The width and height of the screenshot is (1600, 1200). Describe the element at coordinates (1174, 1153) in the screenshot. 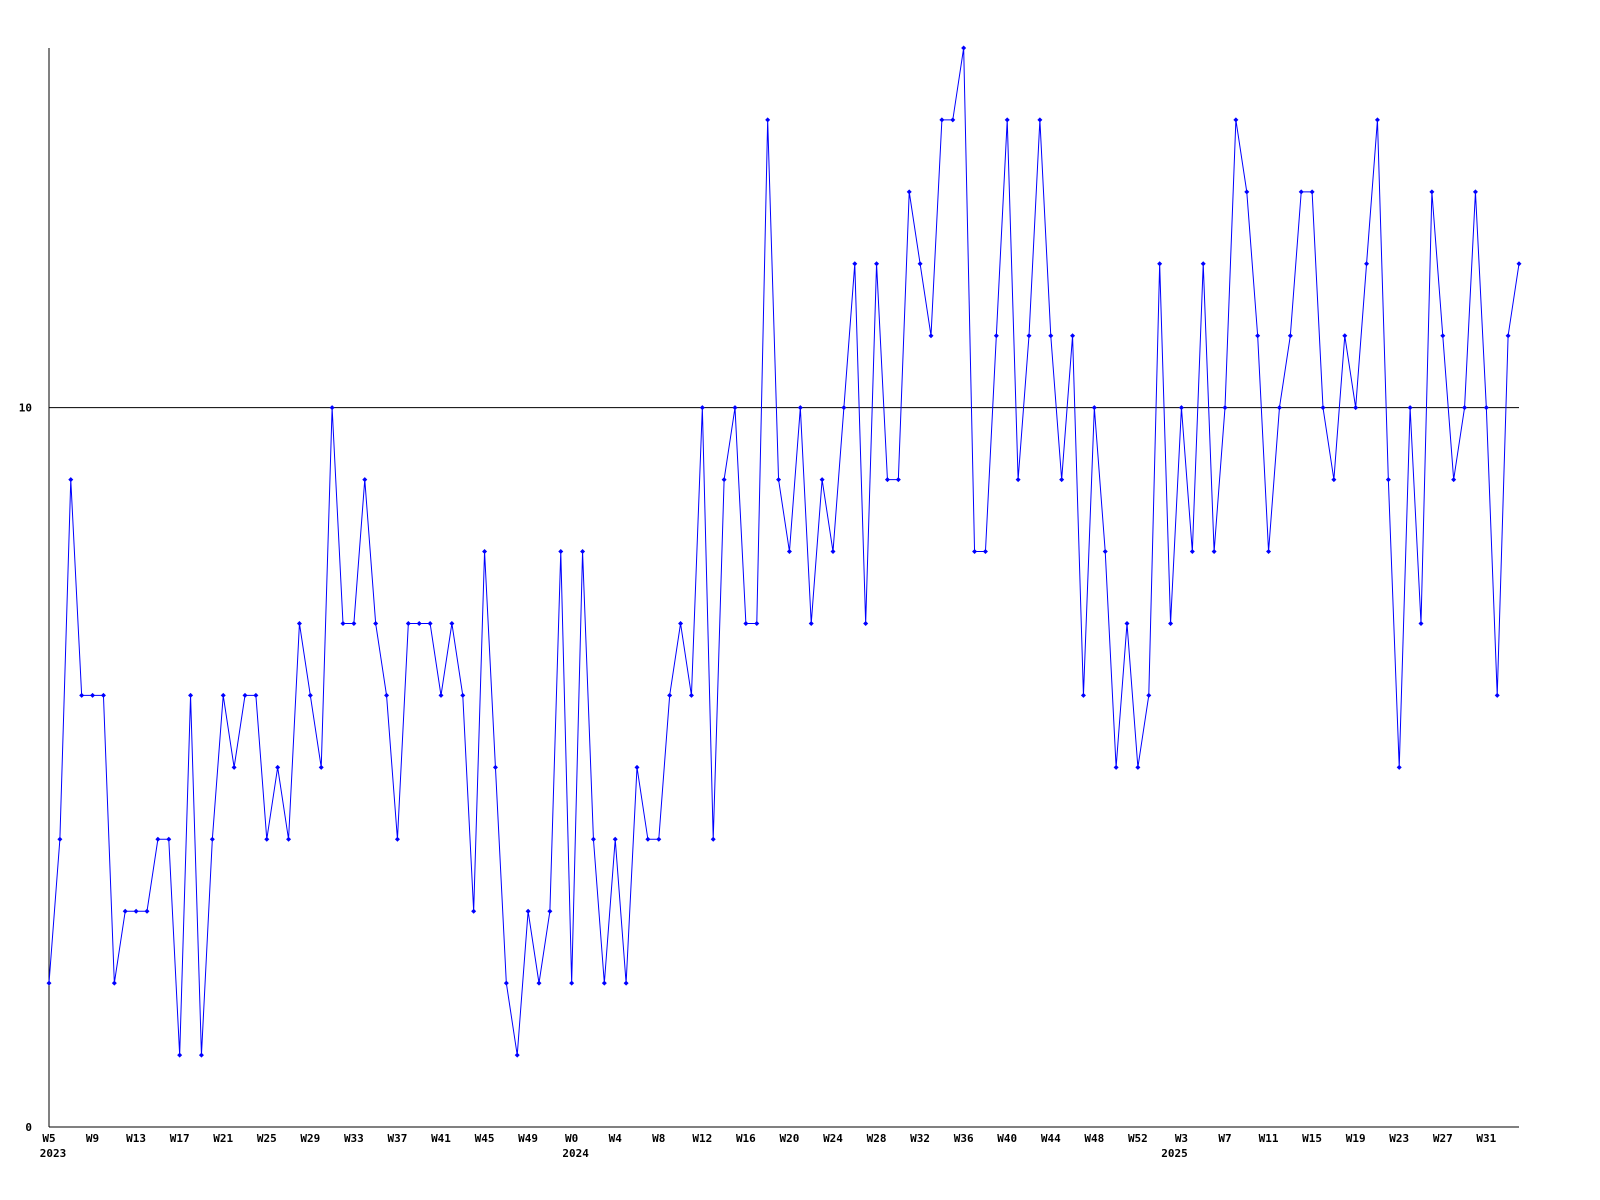

I see `year-label: 2025` at that location.